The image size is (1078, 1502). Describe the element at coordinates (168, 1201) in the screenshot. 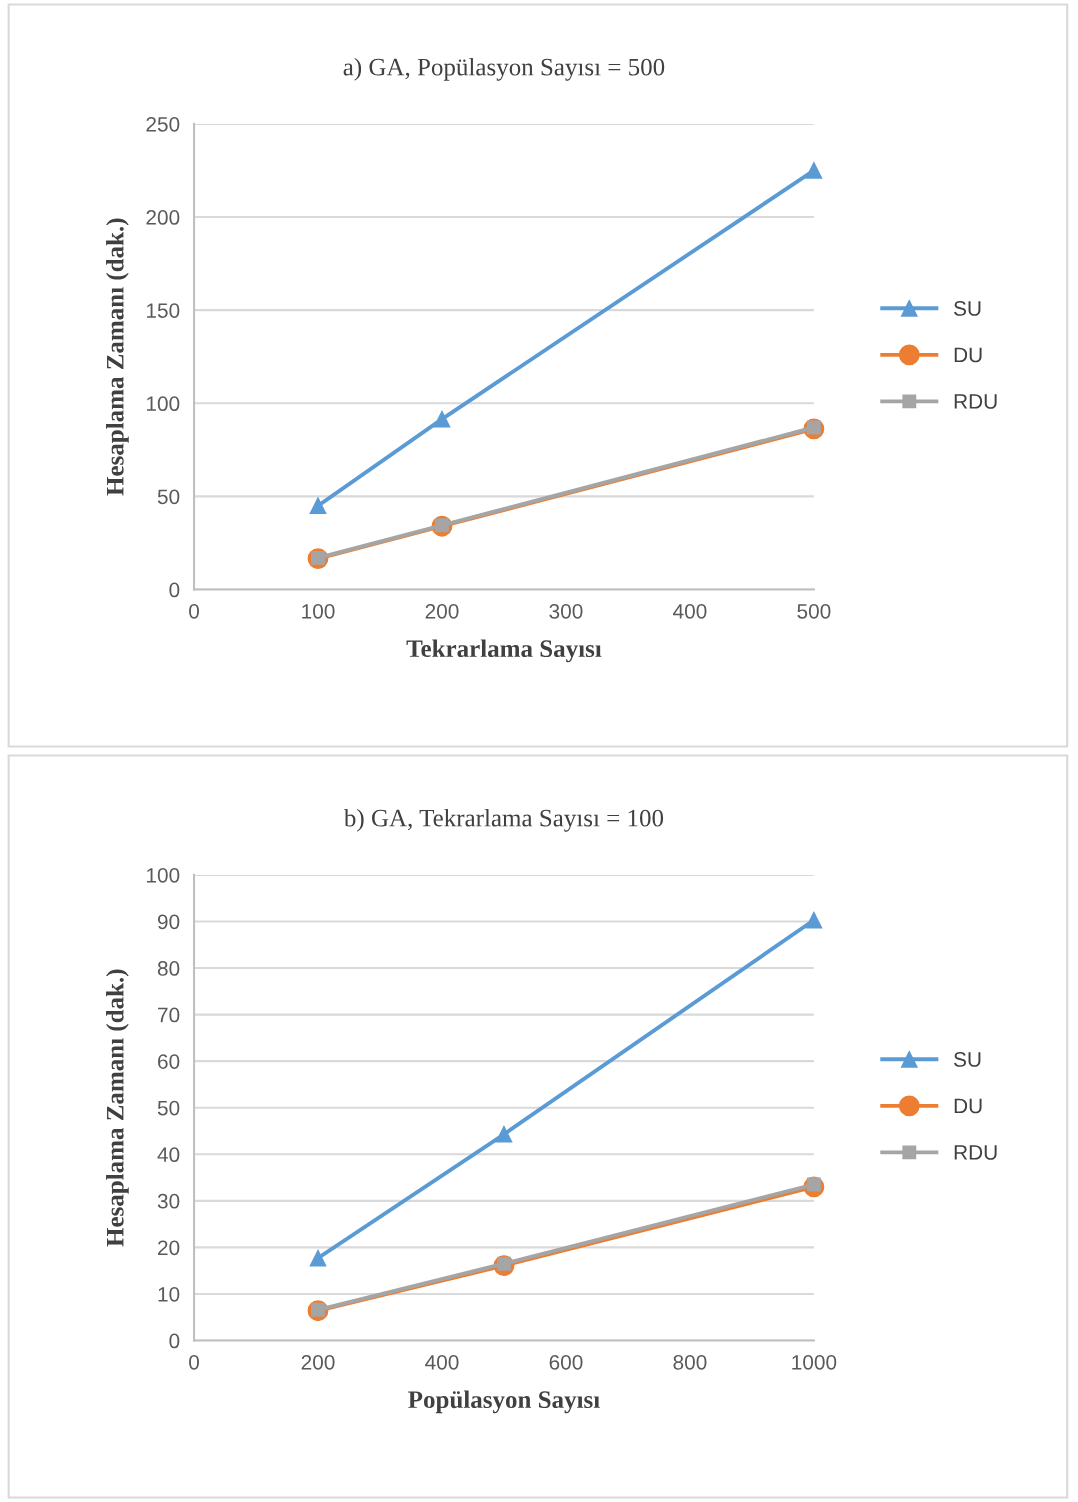

I see `y-tick-label: 30` at that location.